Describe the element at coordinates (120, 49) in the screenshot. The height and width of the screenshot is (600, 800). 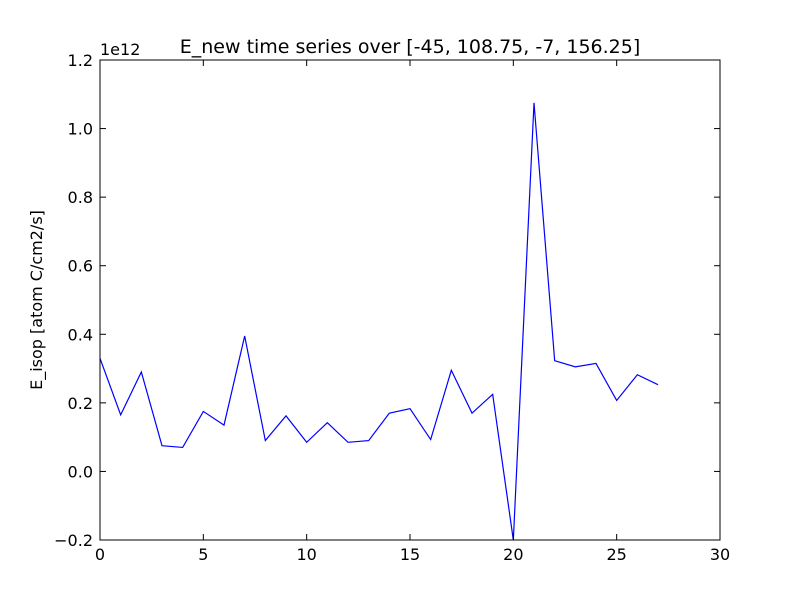
I see `y-offset-label: 1e12` at that location.